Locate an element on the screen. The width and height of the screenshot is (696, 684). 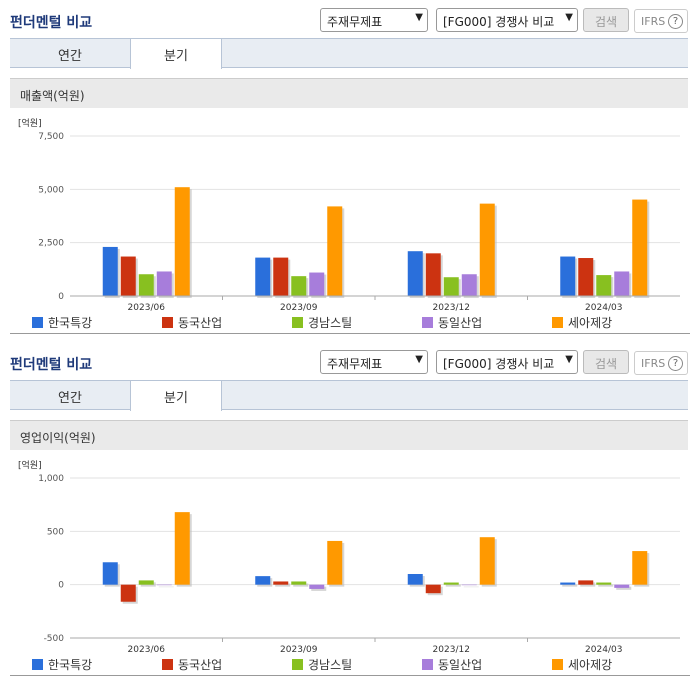
section-label: 매출액(억원) is located at coordinates (52, 96).